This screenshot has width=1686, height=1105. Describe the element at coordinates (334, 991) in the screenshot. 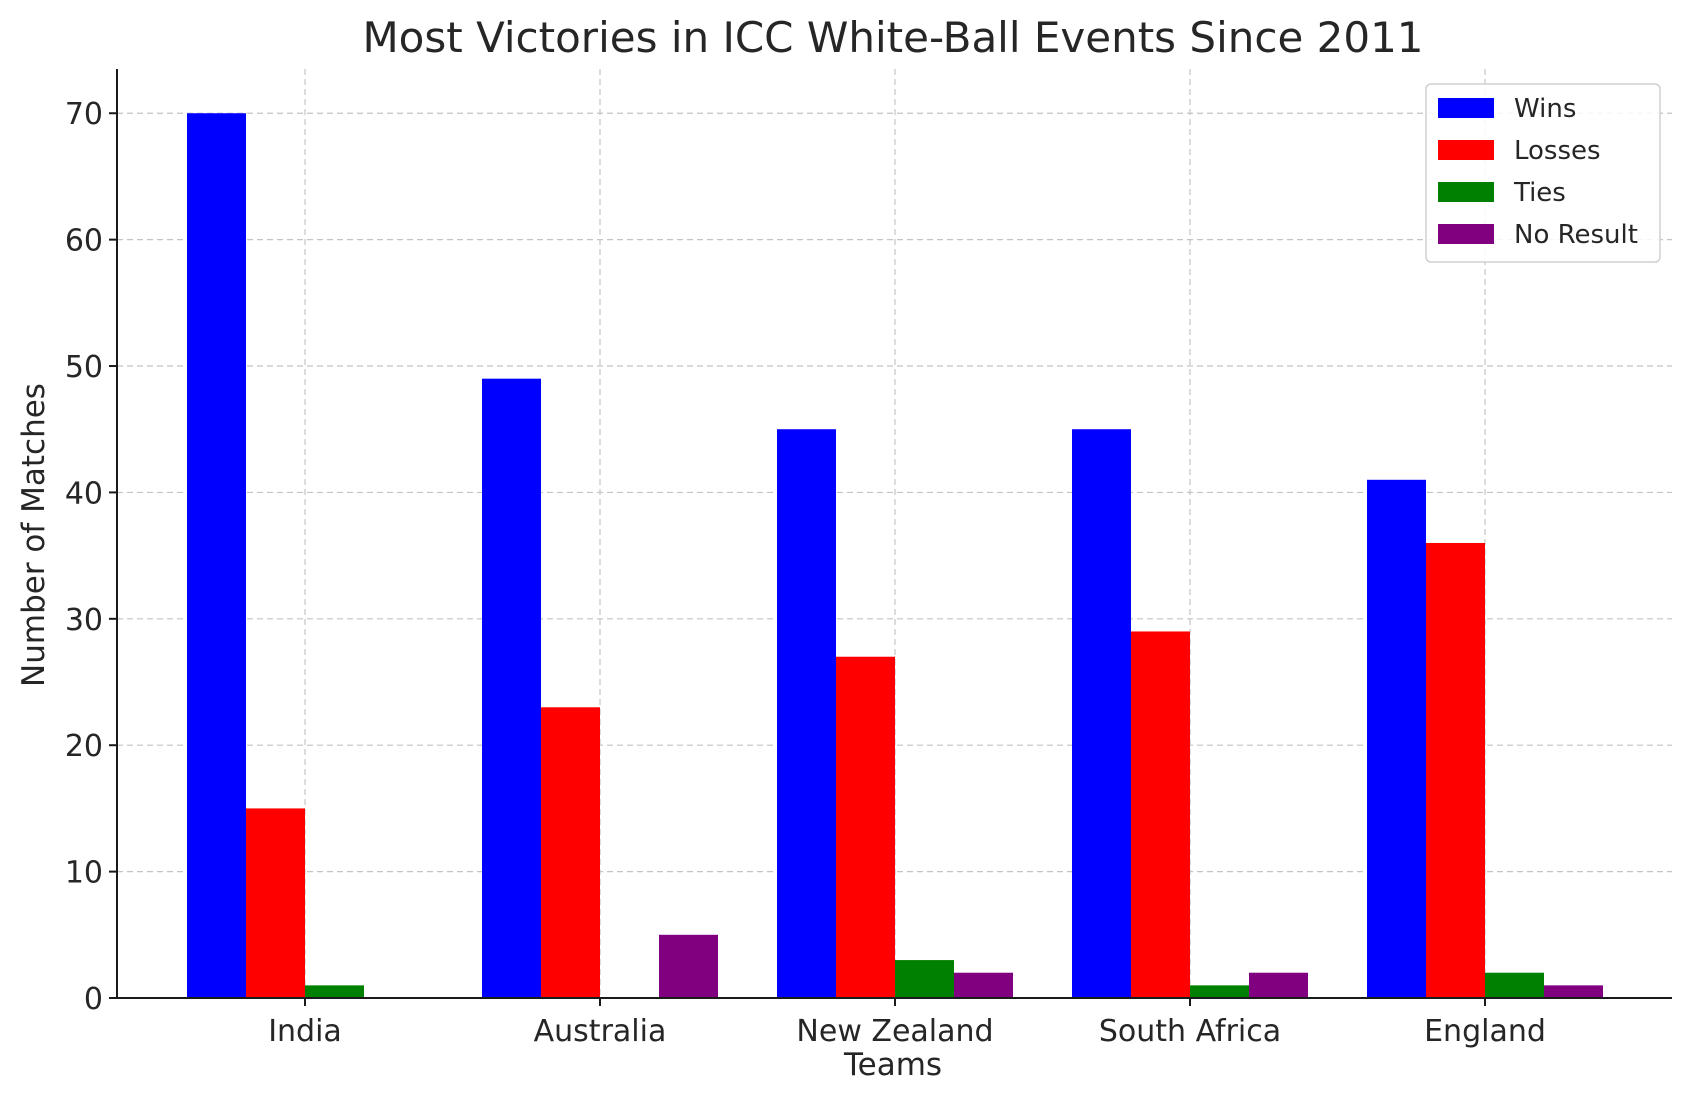

I see `bar-ties-india` at that location.